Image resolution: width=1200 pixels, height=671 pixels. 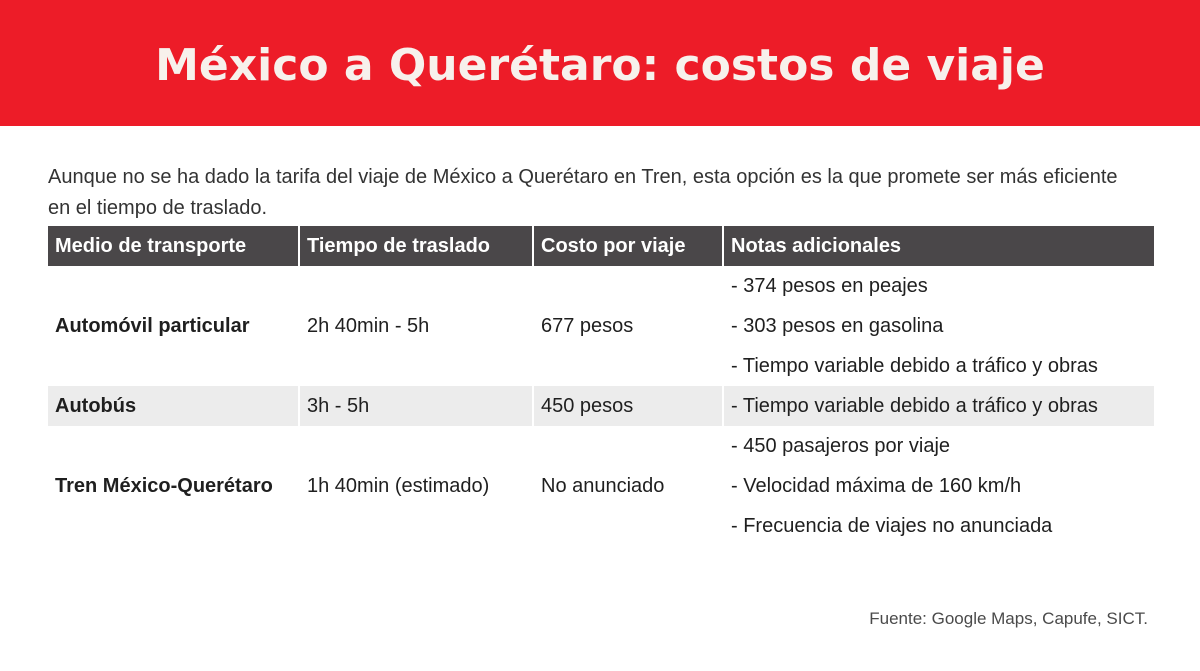 I want to click on page-title: México a Querétaro: costos de viaje, so click(x=600, y=65).